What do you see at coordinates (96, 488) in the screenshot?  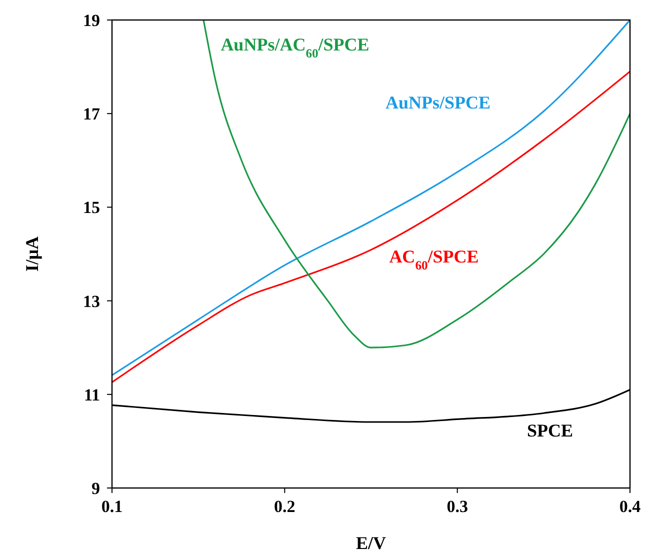 I see `y-tick-label: 9` at bounding box center [96, 488].